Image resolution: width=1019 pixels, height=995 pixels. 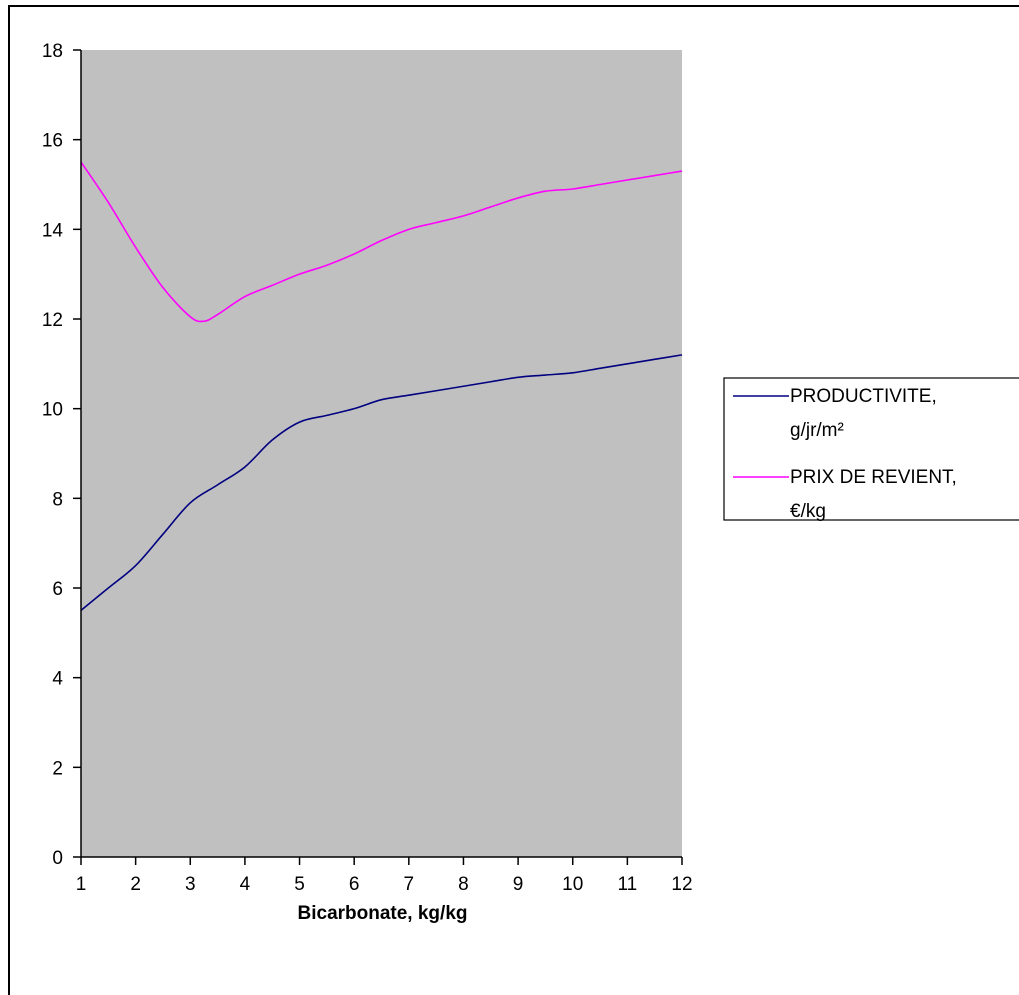 I want to click on legend-label: PRIX DE REVIENT,, so click(x=873, y=477).